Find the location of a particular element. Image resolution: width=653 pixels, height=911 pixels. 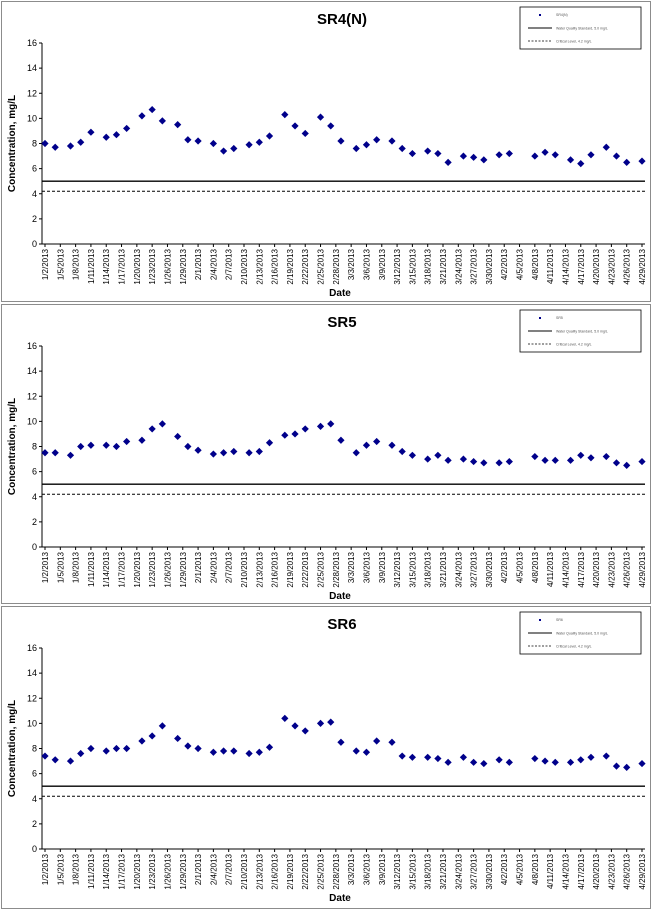

x-tick-label: 3/30/2013 is located at coordinates (489, 871).